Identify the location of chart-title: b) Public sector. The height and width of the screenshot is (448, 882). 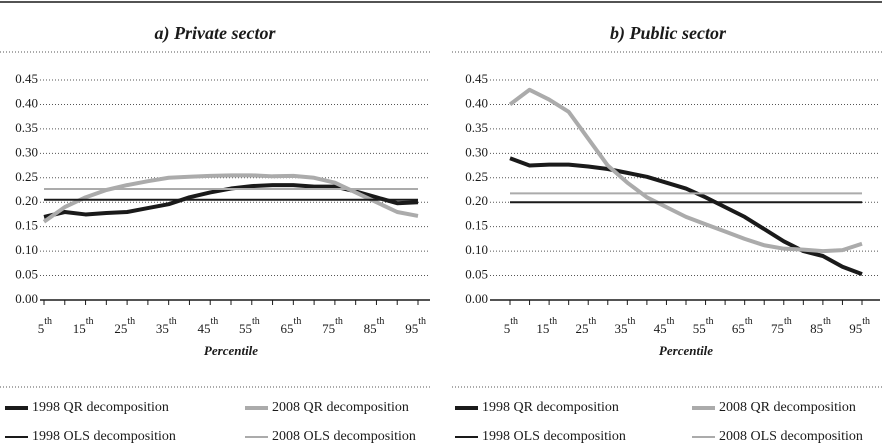
(668, 33).